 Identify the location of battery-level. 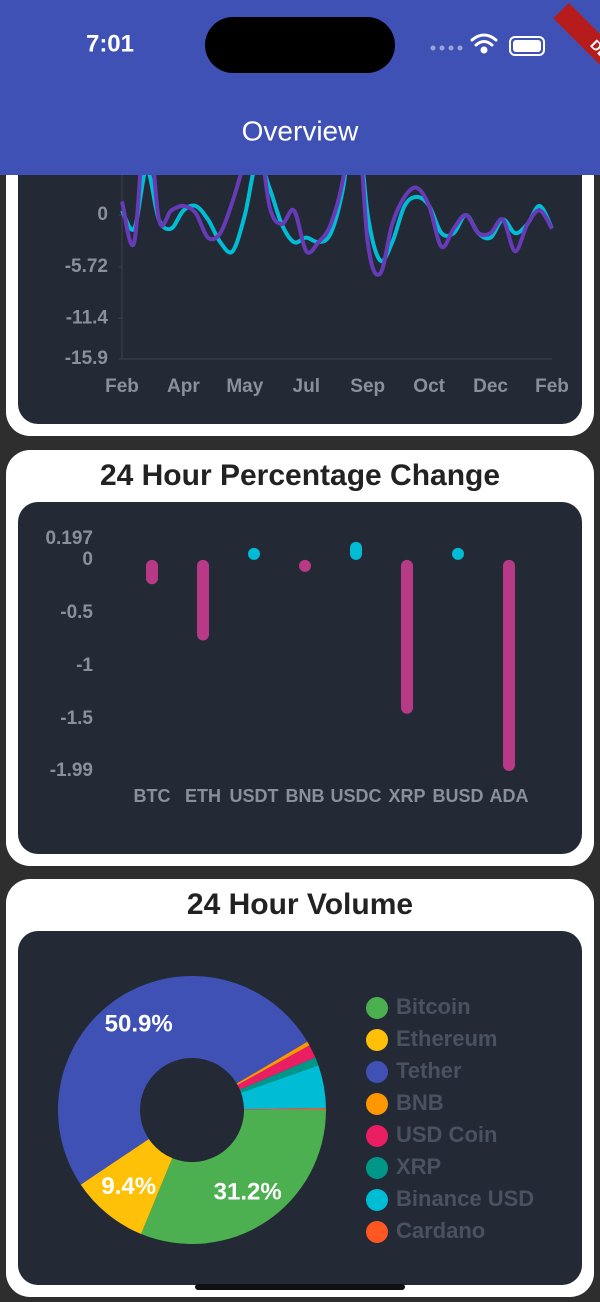
(527, 46).